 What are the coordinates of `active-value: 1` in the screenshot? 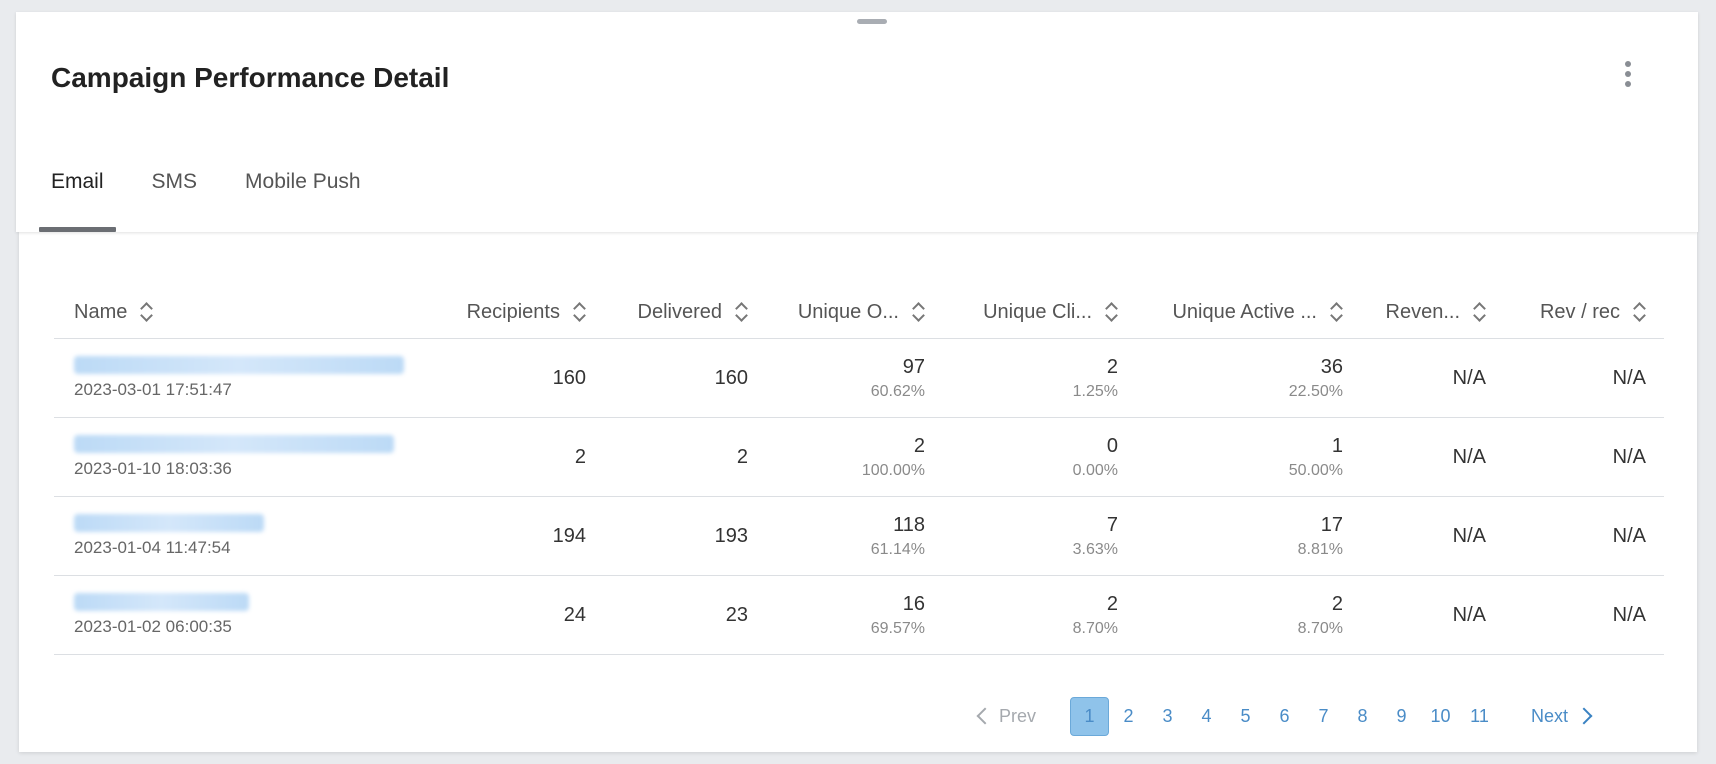 It's located at (1337, 445).